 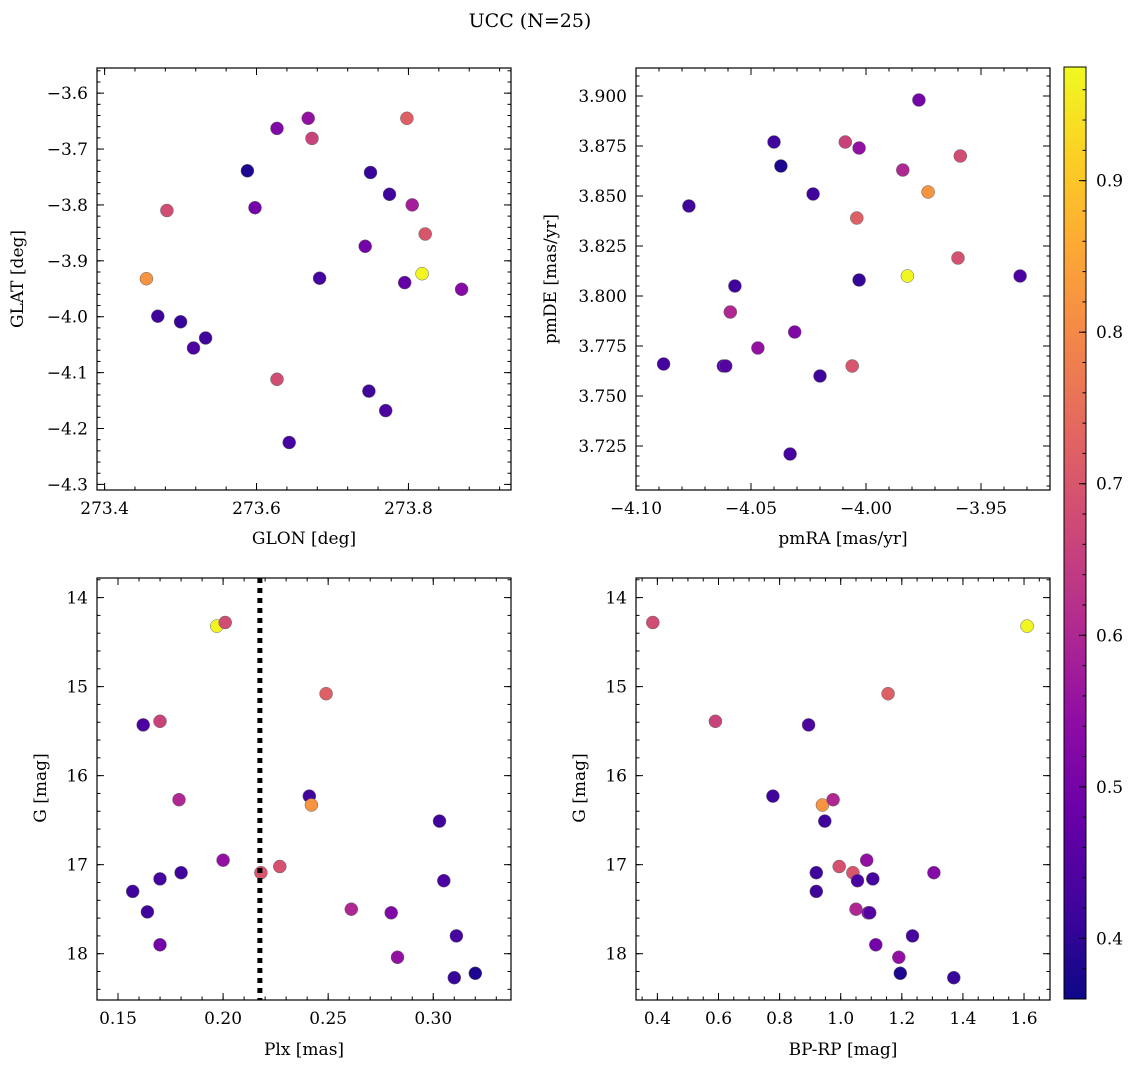 I want to click on x-tick-label: 1.0, so click(x=840, y=1019).